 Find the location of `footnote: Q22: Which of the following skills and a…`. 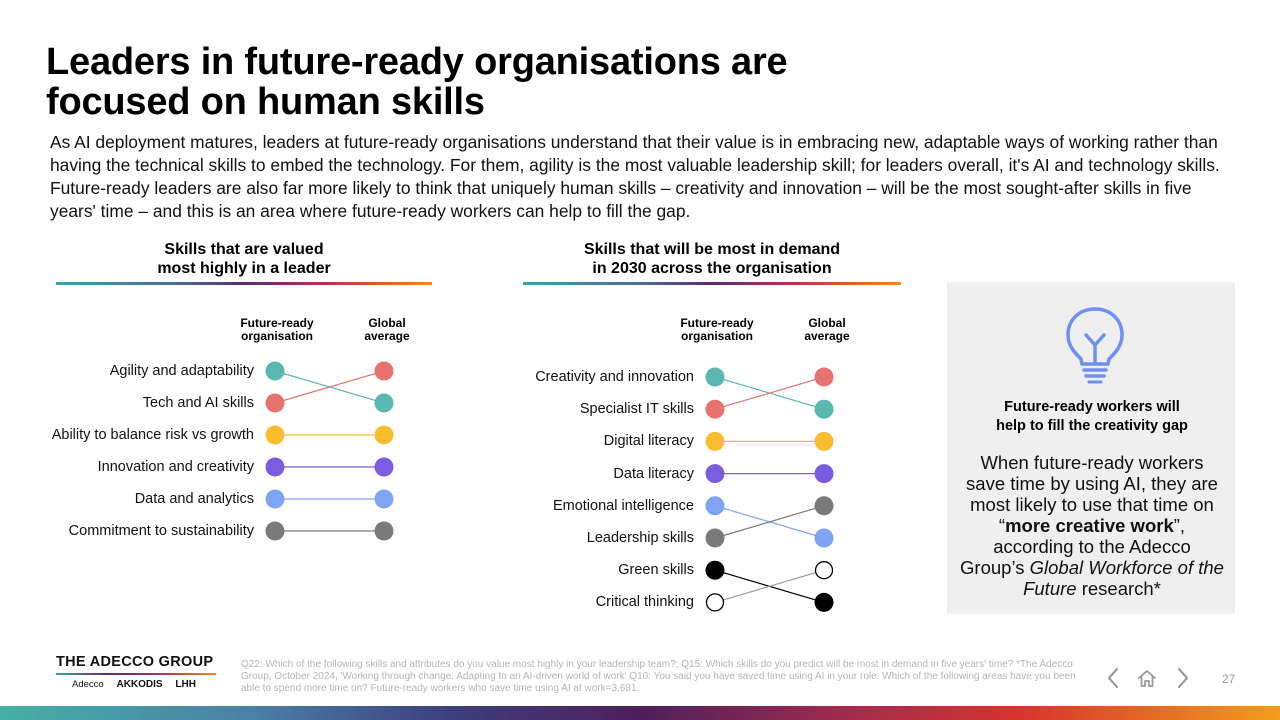

footnote: Q22: Which of the following skills and a… is located at coordinates (658, 676).